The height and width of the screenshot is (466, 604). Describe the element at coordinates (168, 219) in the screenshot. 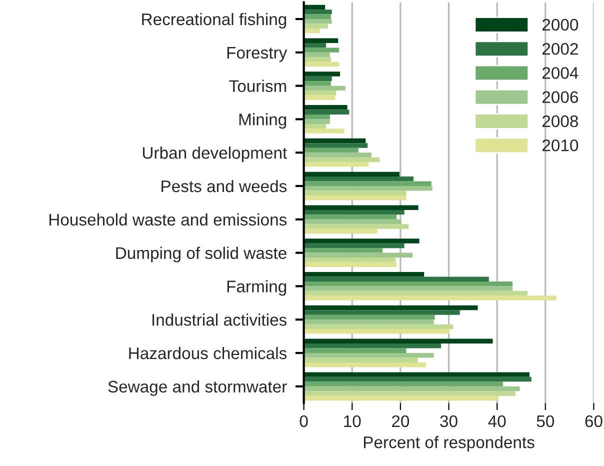

I see `y-tick-label: Household waste and emissions` at that location.